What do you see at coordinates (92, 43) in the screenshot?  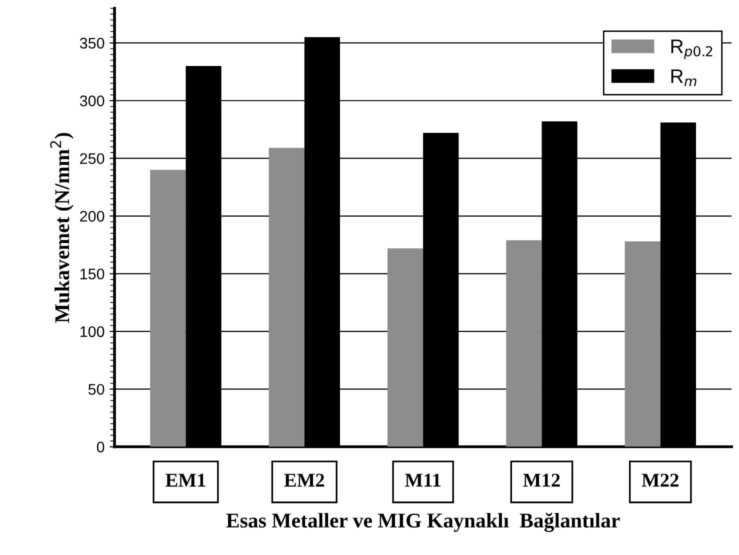 I see `y-tick-label: 350` at bounding box center [92, 43].